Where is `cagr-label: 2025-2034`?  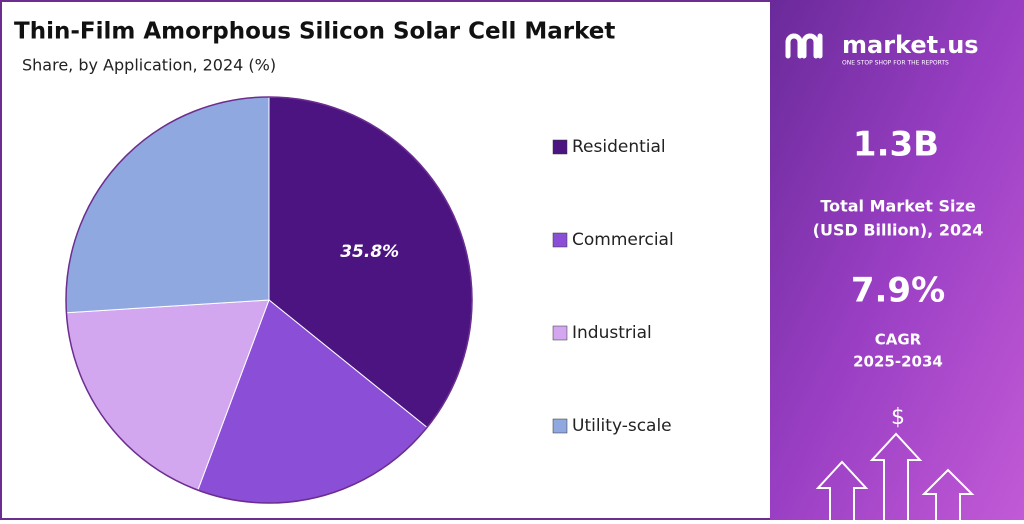 cagr-label: 2025-2034 is located at coordinates (898, 362).